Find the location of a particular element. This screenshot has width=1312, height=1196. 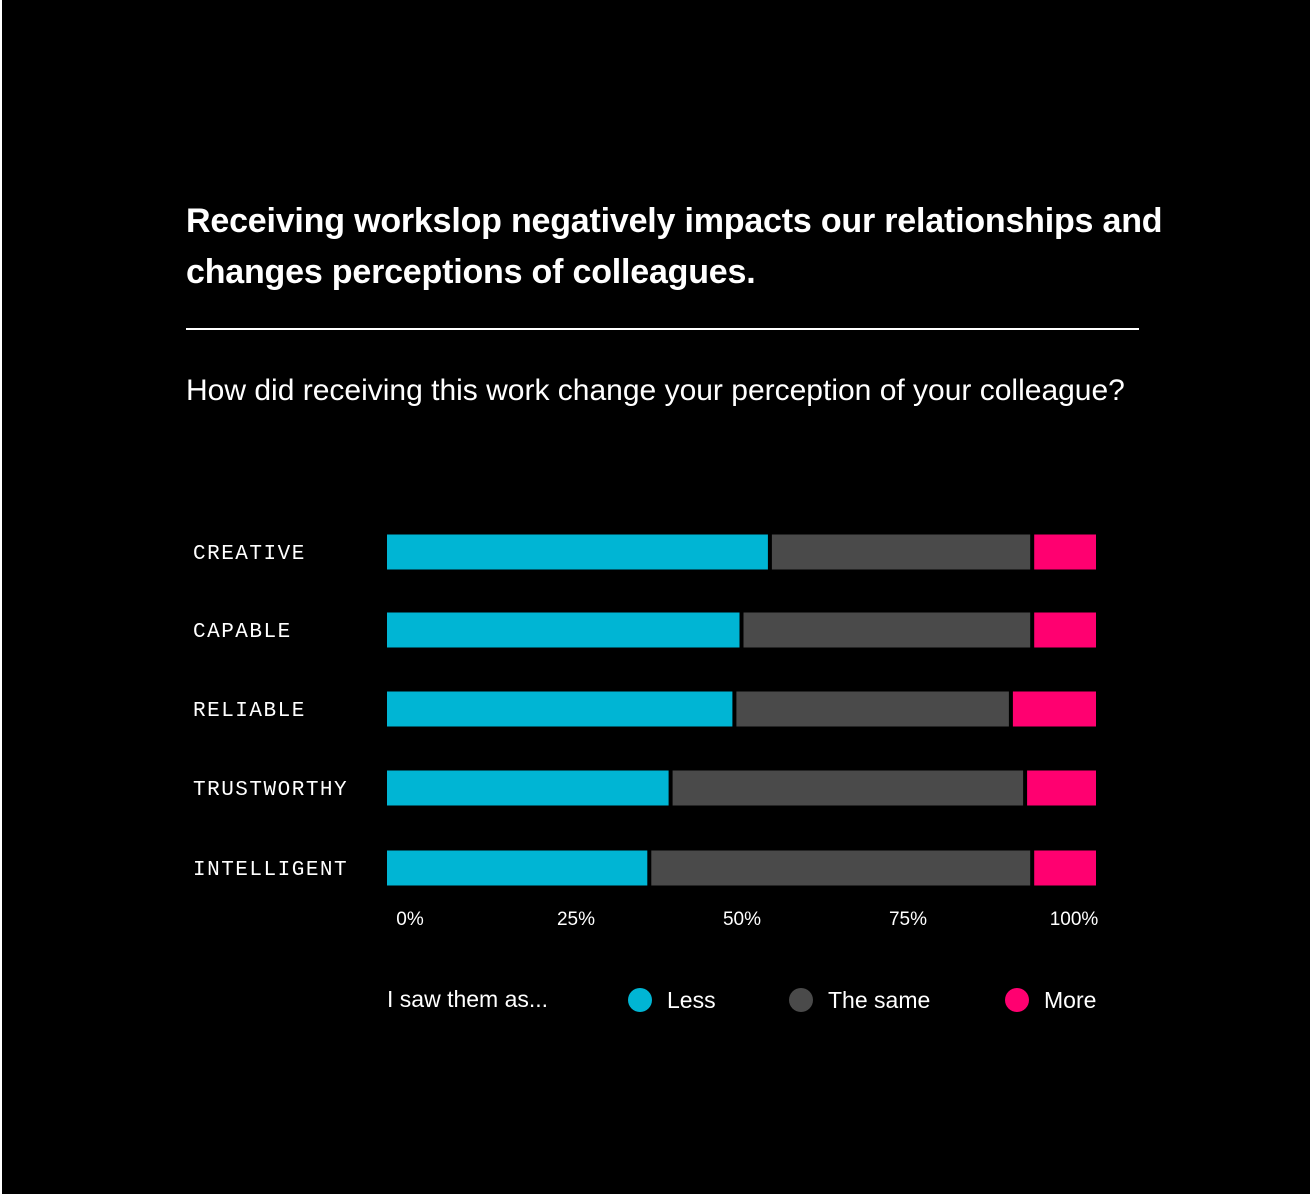

title-divider is located at coordinates (662, 329).